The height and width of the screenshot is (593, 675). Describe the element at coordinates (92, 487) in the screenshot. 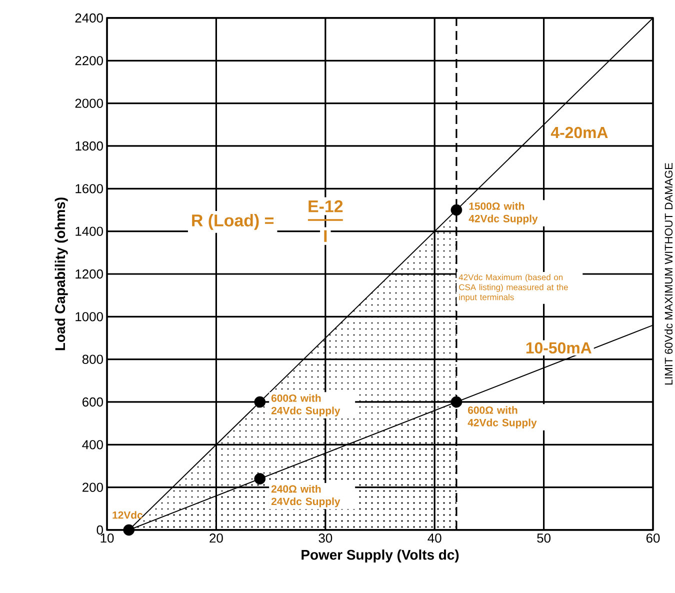

I see `y-tick-label: 200` at that location.